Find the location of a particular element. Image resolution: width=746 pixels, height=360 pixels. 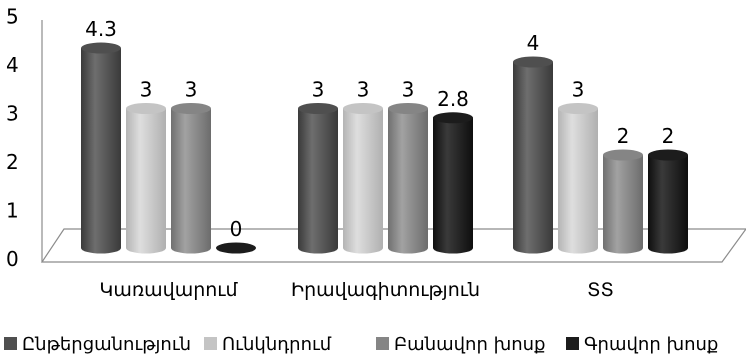

y-axis-ticks: 0 1 2 3 4 5 is located at coordinates (12, 138).